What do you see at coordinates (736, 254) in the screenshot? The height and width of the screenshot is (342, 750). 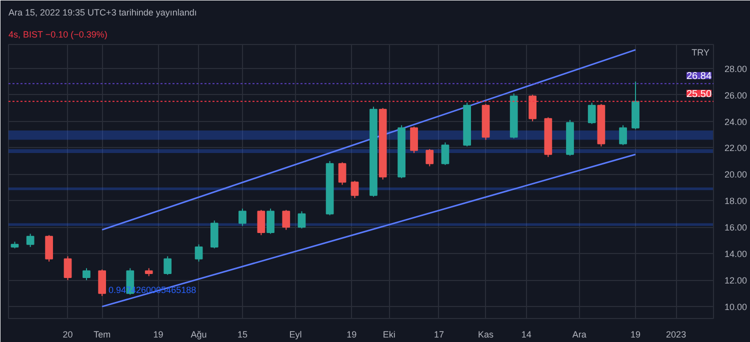 I see `y-tick-label: 14.00` at bounding box center [736, 254].